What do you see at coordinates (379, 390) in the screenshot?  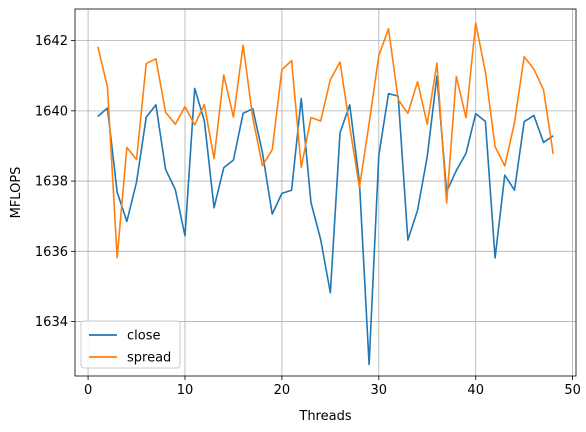 I see `x-tick-label: 30` at bounding box center [379, 390].